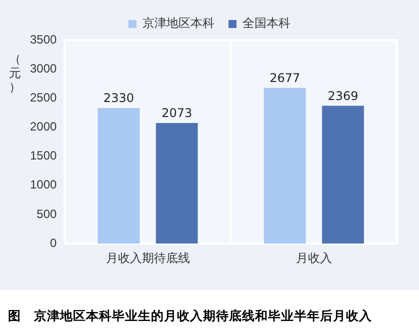 This screenshot has height=330, width=419. I want to click on legend-label: 全国本科, so click(266, 23).